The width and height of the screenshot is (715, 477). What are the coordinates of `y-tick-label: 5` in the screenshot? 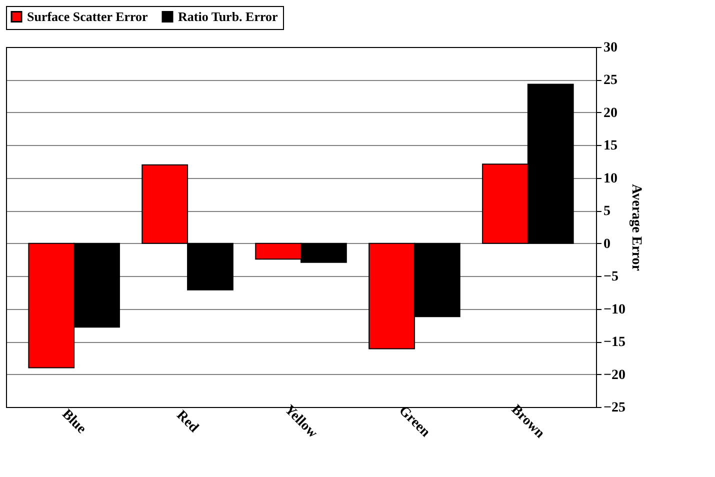 It's located at (607, 212).